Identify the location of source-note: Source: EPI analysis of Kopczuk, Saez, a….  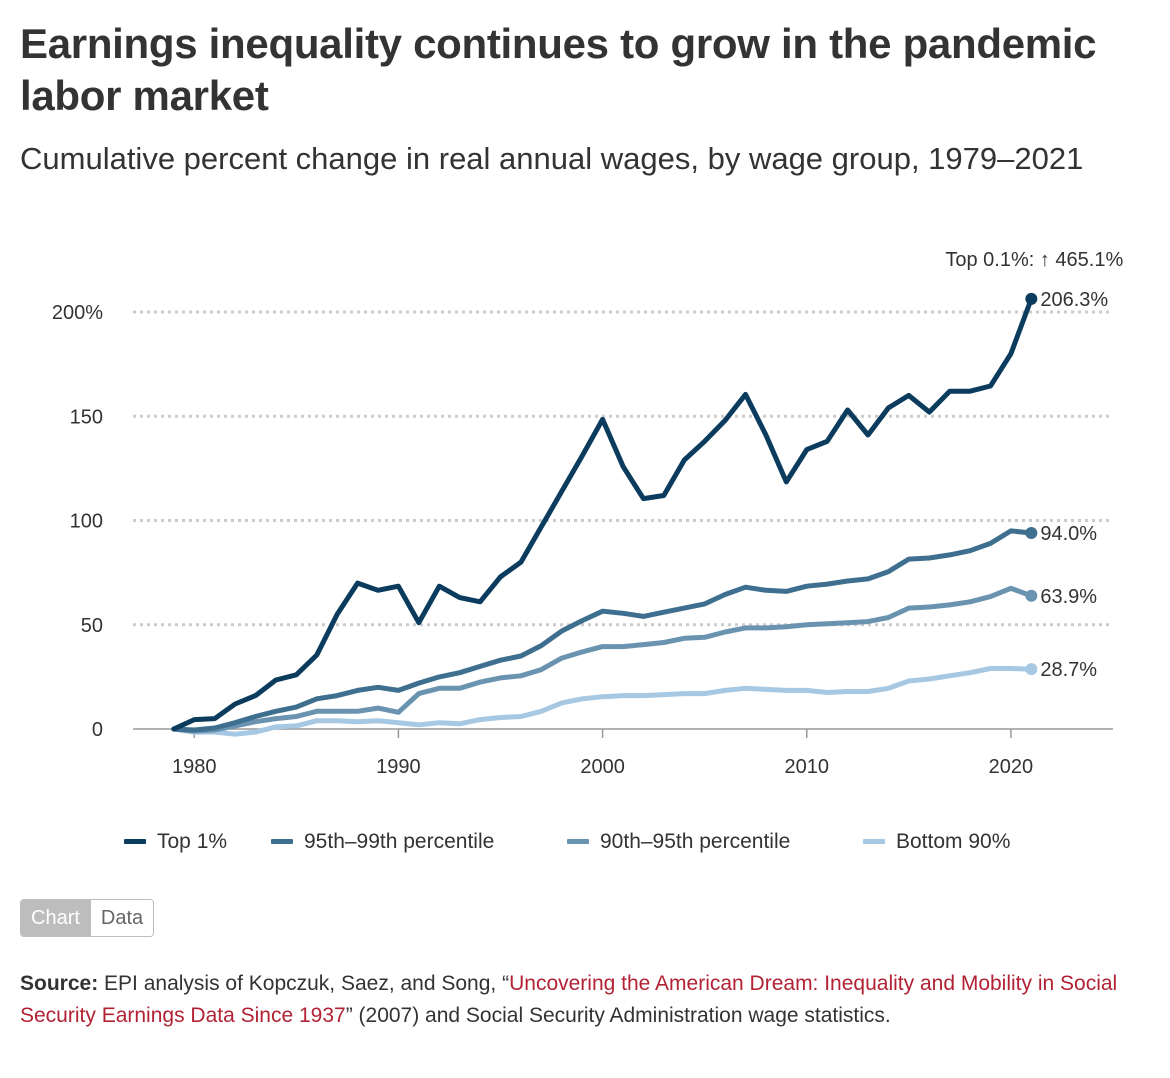
(580, 1000).